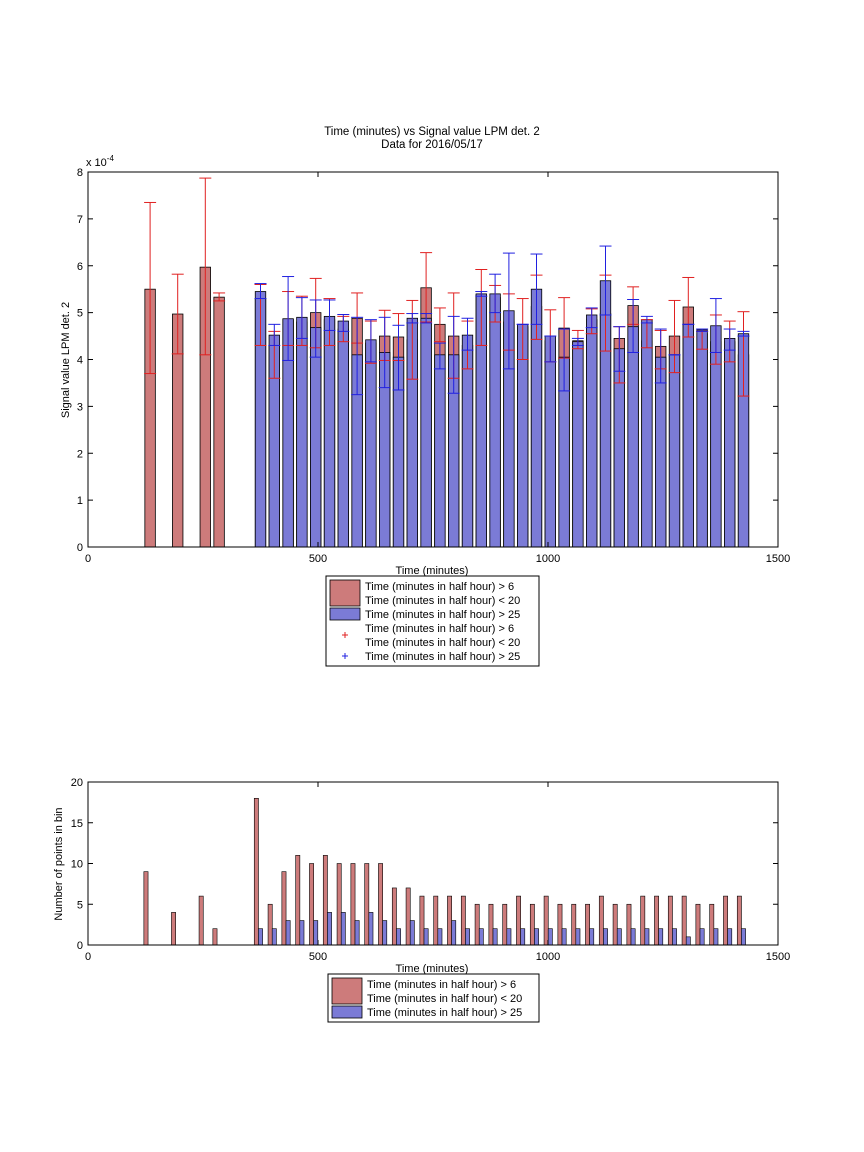  Describe the element at coordinates (447, 287) in the screenshot. I see `signal-errorbars` at that location.